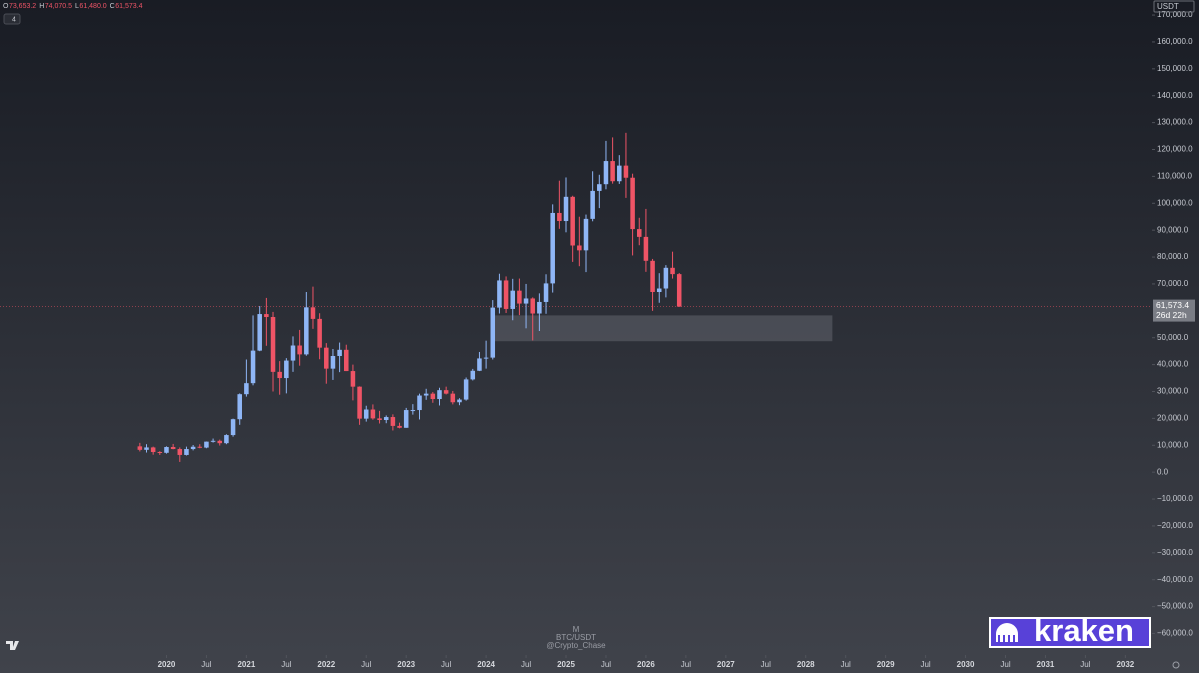 The height and width of the screenshot is (673, 1199). What do you see at coordinates (73, 6) in the screenshot?
I see `ohlc-legend: O 73,653.2 H 74,070.5 L 61,480.0 C 61,573.4` at bounding box center [73, 6].